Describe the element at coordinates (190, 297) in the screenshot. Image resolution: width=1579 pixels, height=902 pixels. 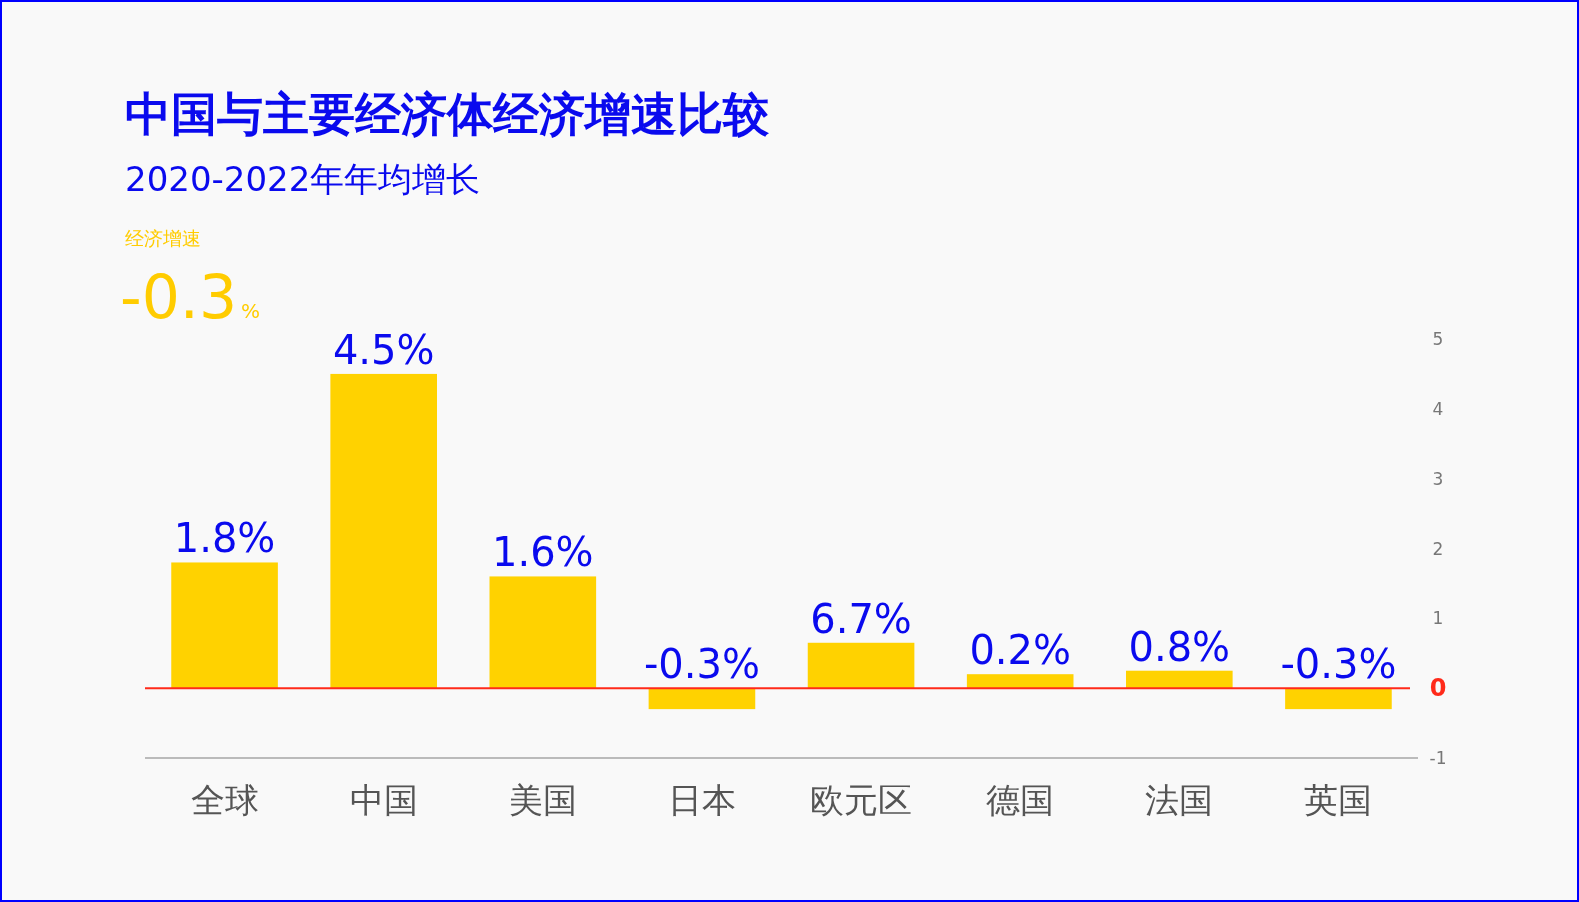
I see `text: -0.3%` at that location.